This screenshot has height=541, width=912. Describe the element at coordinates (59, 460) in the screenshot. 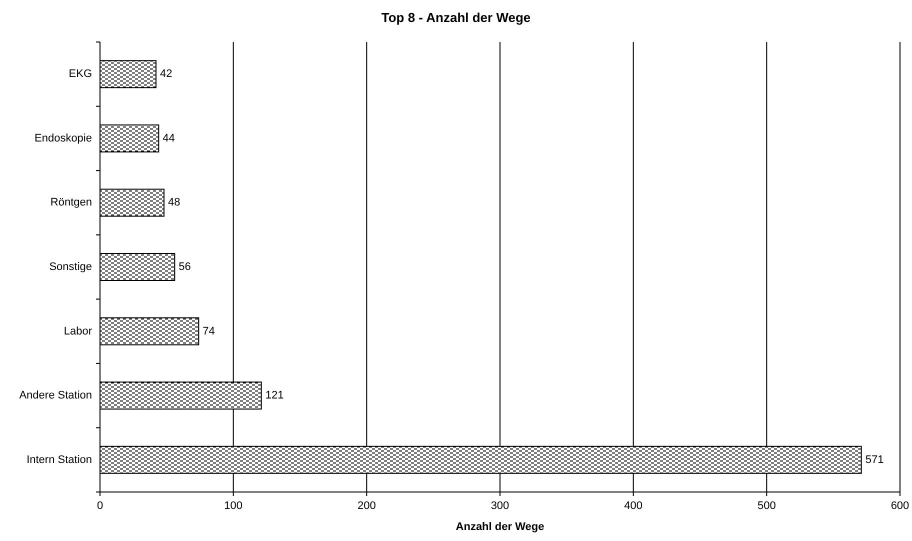

I see `y-tick-label: Intern Station` at that location.